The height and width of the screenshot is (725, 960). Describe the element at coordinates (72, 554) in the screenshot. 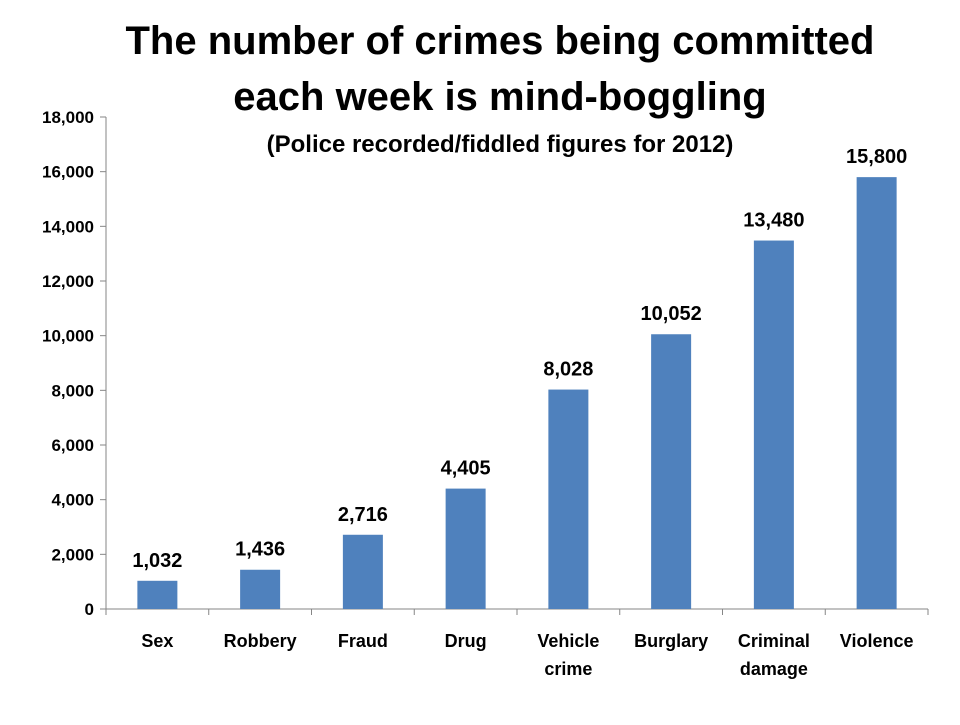

I see `y-tick-label: 2,000` at that location.